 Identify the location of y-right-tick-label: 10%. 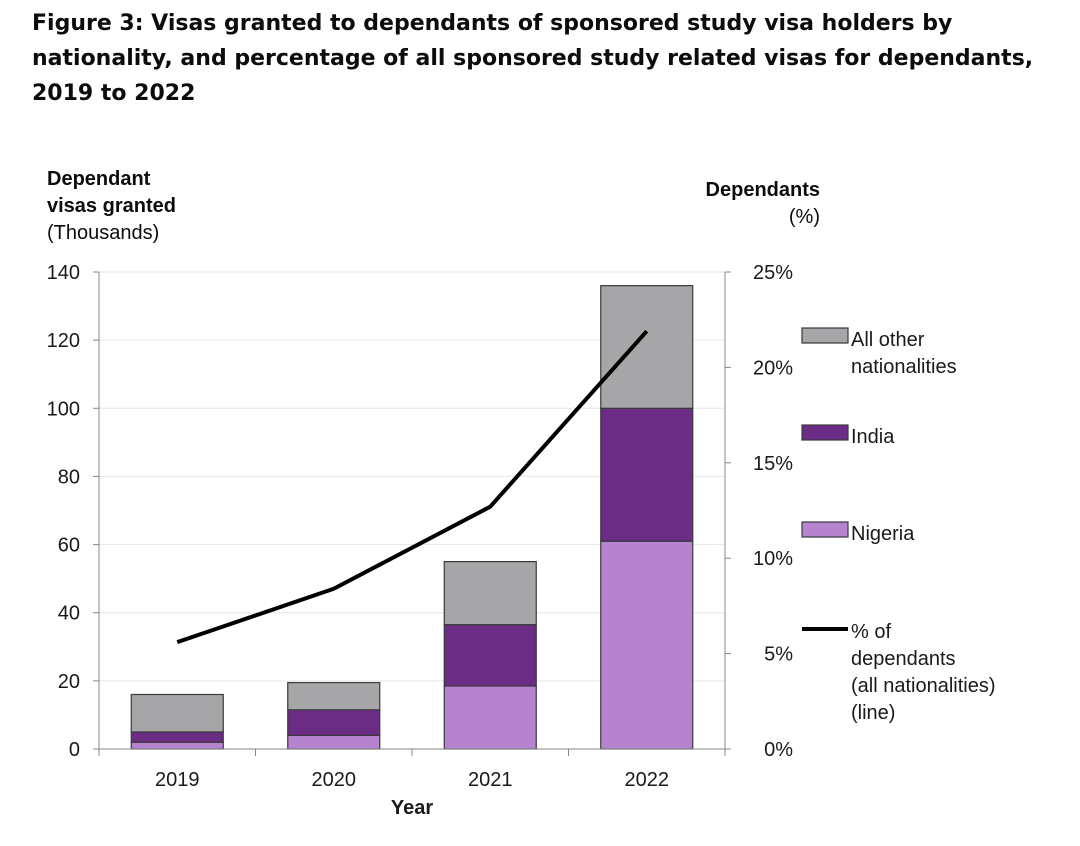
(773, 559).